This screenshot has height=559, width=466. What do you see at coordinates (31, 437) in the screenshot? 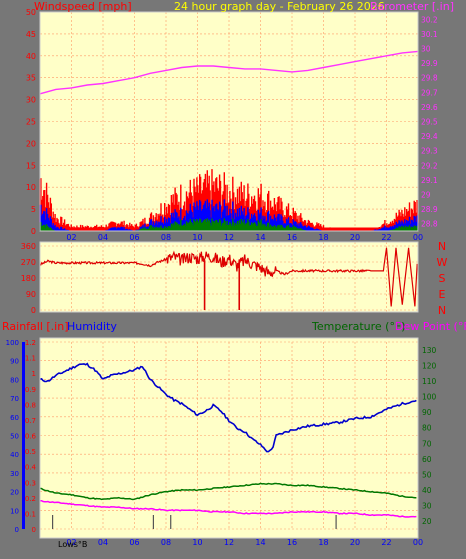
I see `rainfall-tick-label: 0.6` at bounding box center [31, 437].